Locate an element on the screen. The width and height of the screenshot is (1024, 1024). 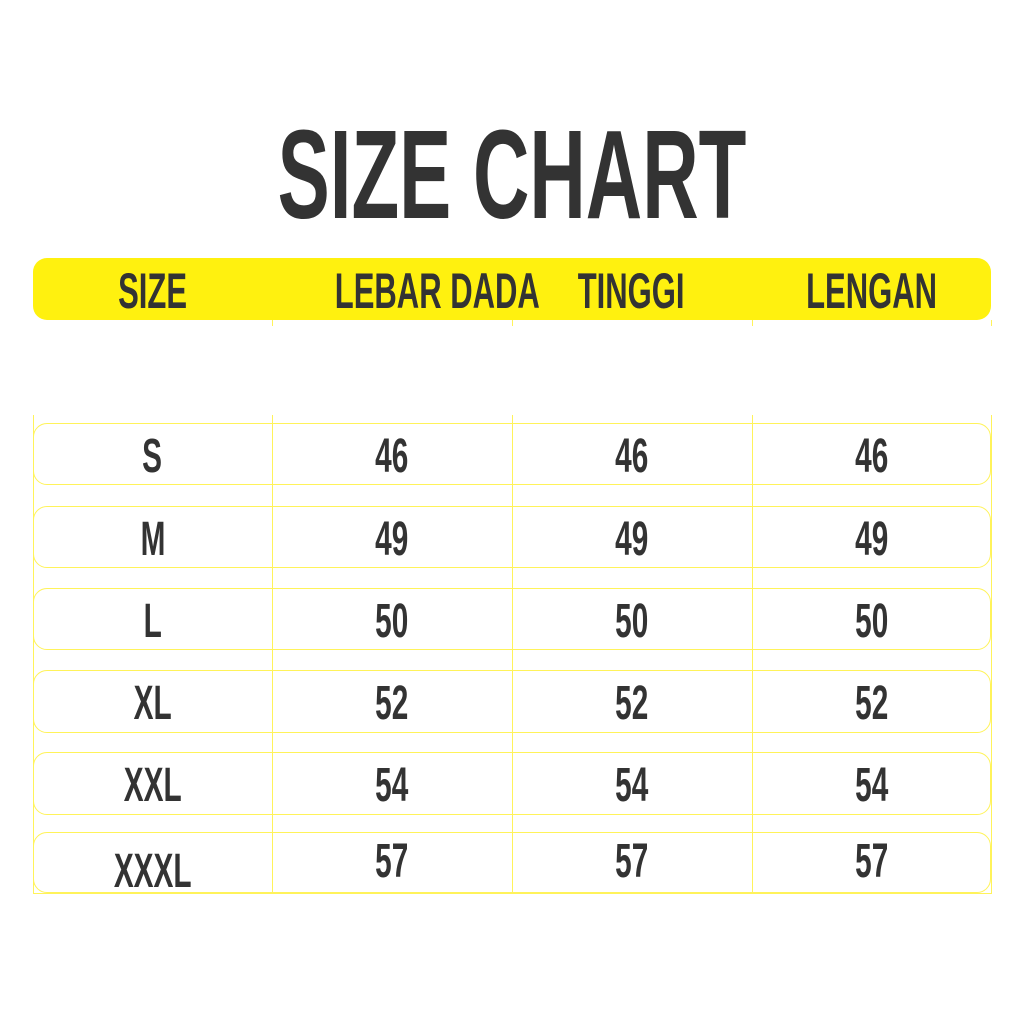
chart-title: SIZE CHART is located at coordinates (512, 175).